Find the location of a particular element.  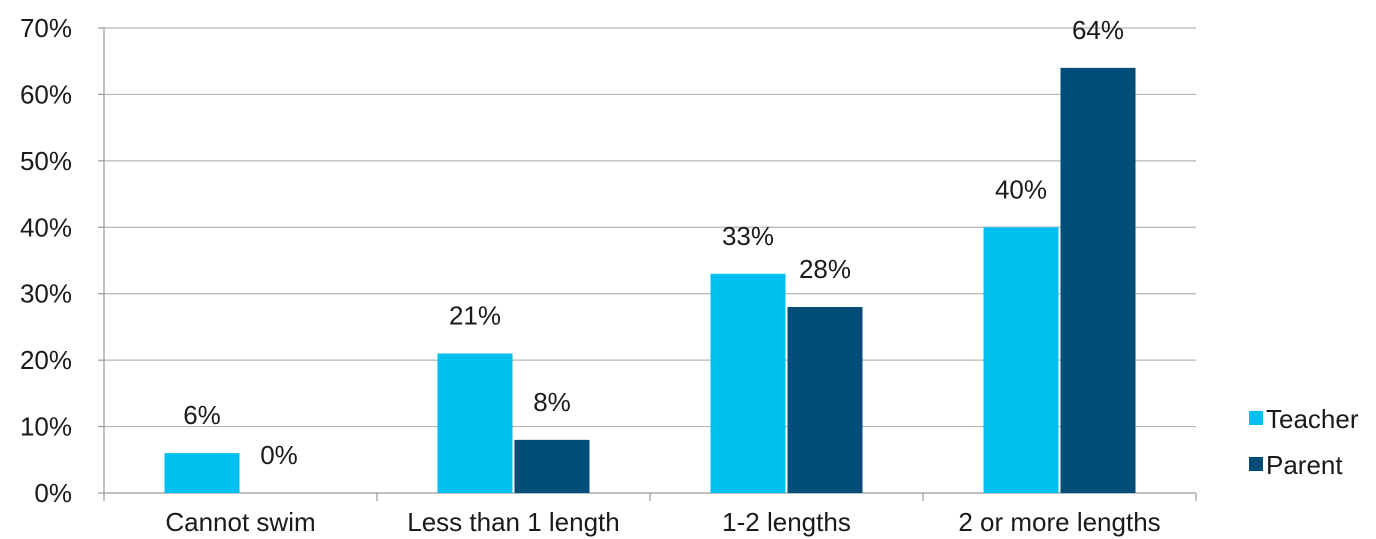

legend-label: Teacher is located at coordinates (1312, 419).